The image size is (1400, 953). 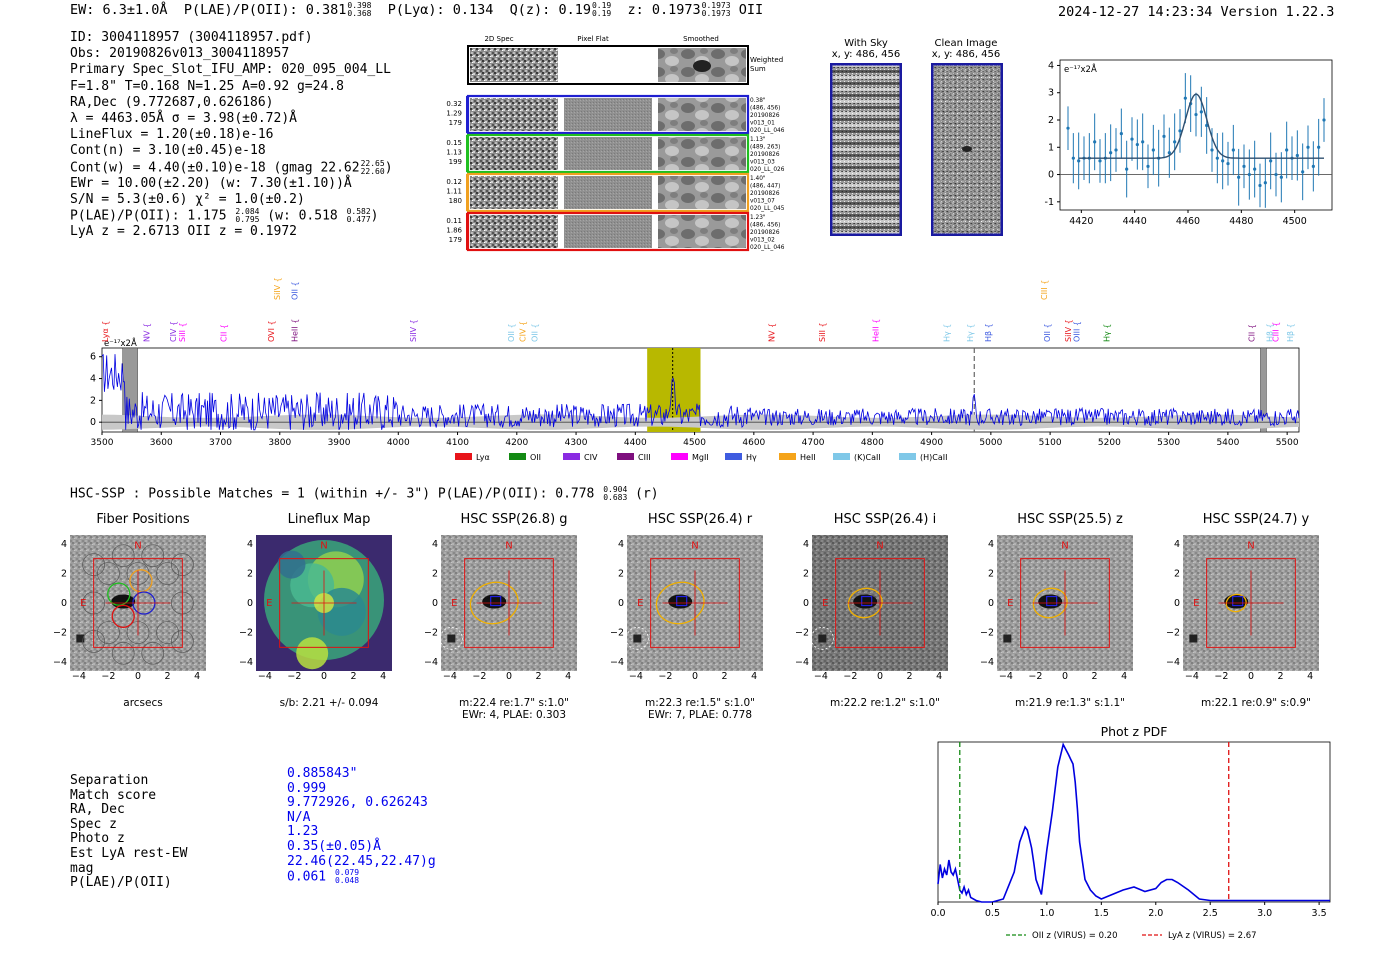 What do you see at coordinates (931, 443) in the screenshot?
I see `spectrum-xtick-label: 4900` at bounding box center [931, 443].